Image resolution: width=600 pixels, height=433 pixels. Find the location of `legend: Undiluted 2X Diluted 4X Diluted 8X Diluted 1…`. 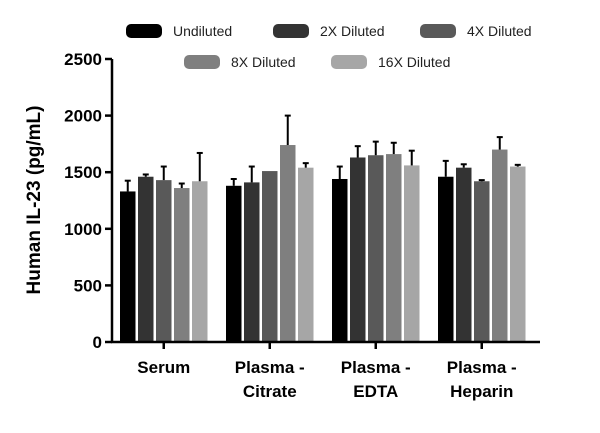

legend: Undiluted 2X Diluted 4X Diluted 8X Diluted 1… is located at coordinates (329, 46).